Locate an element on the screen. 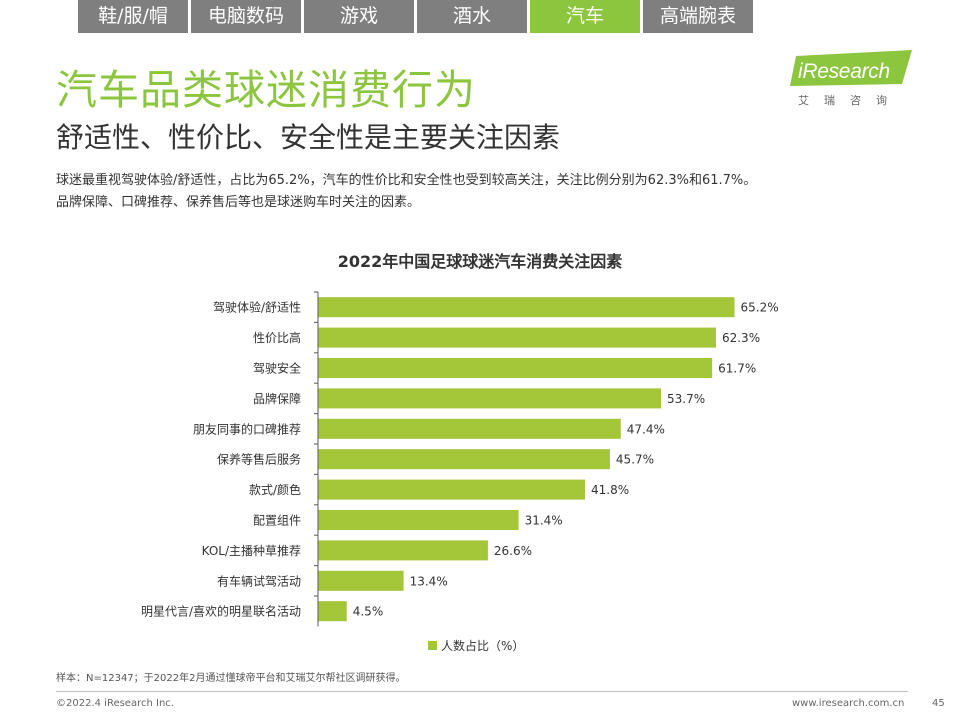  tab-games: 游戏 is located at coordinates (359, 16).